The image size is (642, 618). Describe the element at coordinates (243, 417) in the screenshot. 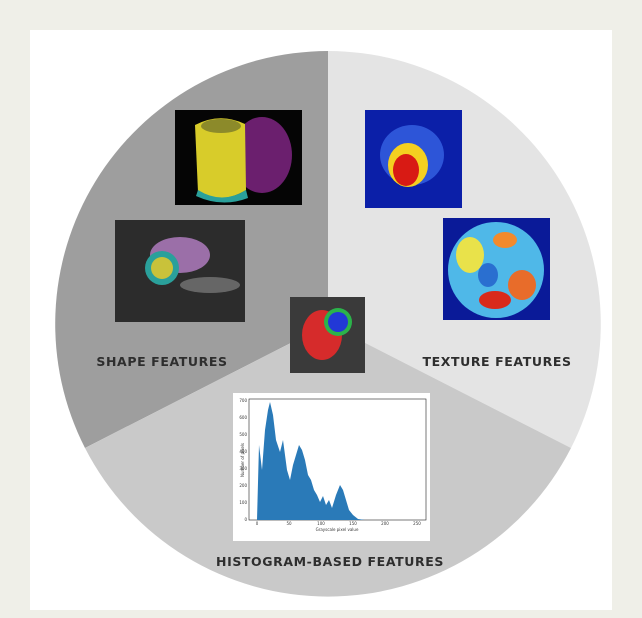

I see `y-tick-label: 600` at that location.